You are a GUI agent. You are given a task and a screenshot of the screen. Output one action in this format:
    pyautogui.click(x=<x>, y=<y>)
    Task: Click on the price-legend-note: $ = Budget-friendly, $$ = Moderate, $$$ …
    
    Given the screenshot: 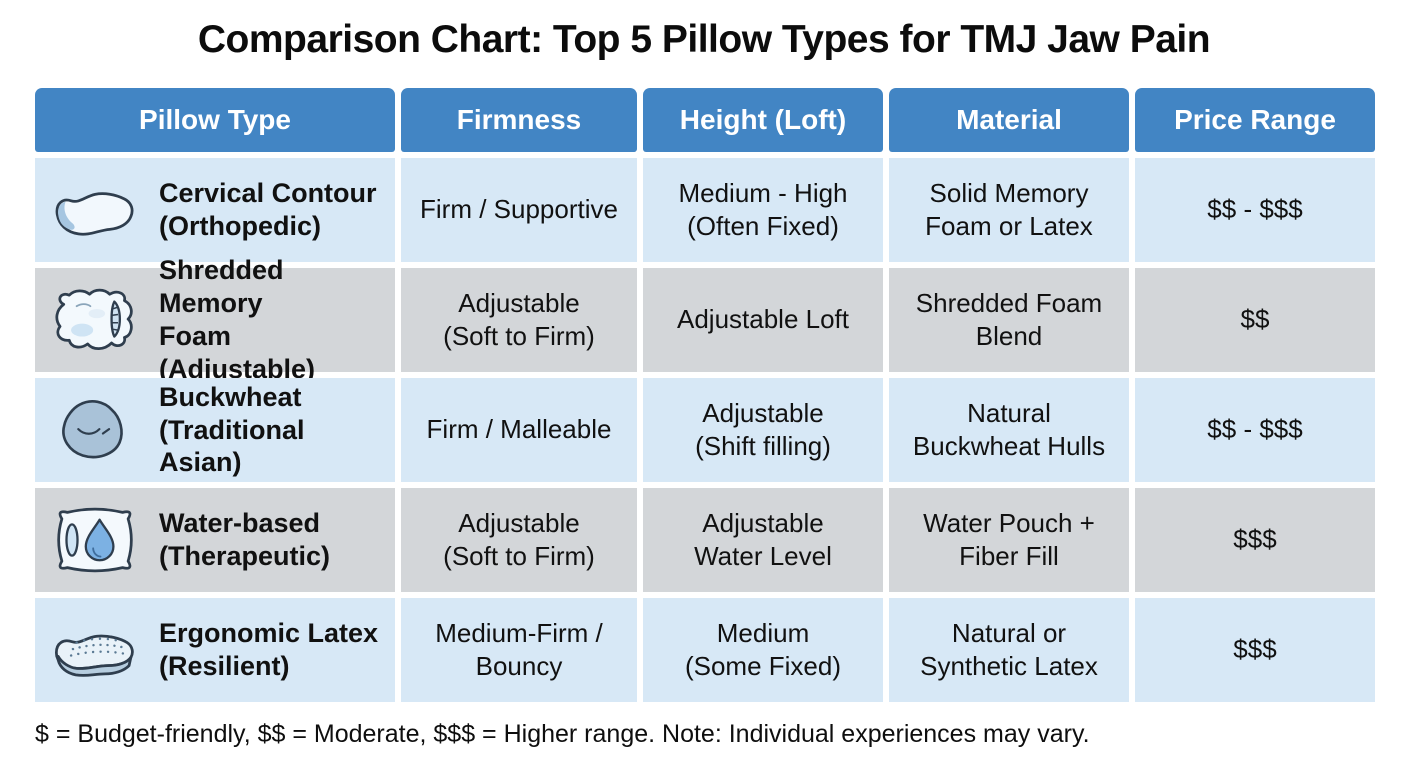 What is the action you would take?
    pyautogui.click(x=562, y=734)
    